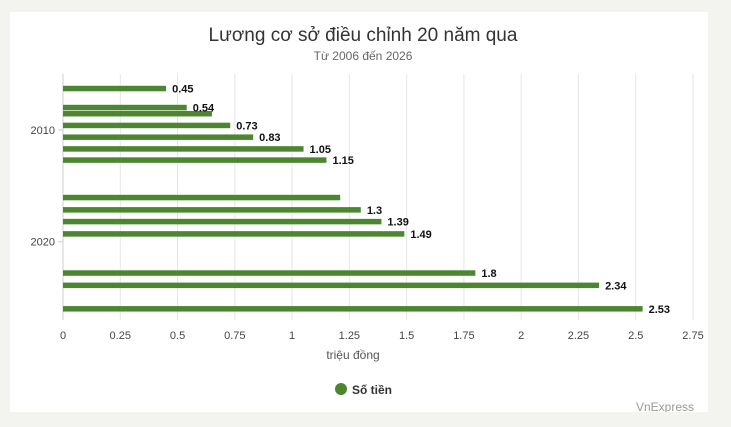 This screenshot has height=427, width=731. Describe the element at coordinates (463, 336) in the screenshot. I see `x-tick-label: 1.75` at that location.